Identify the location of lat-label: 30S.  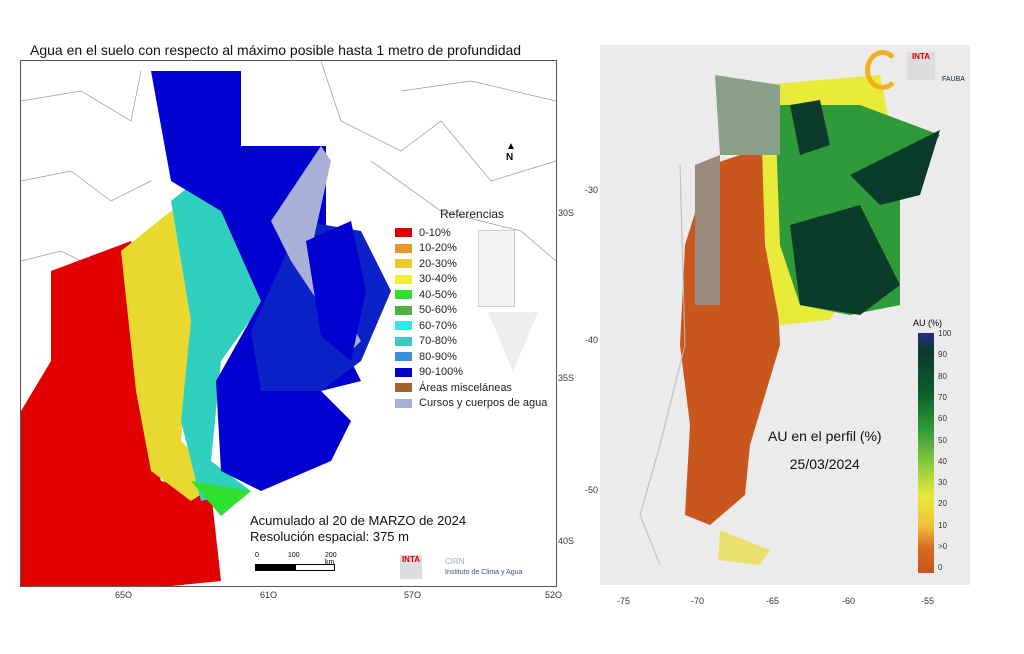
(566, 213).